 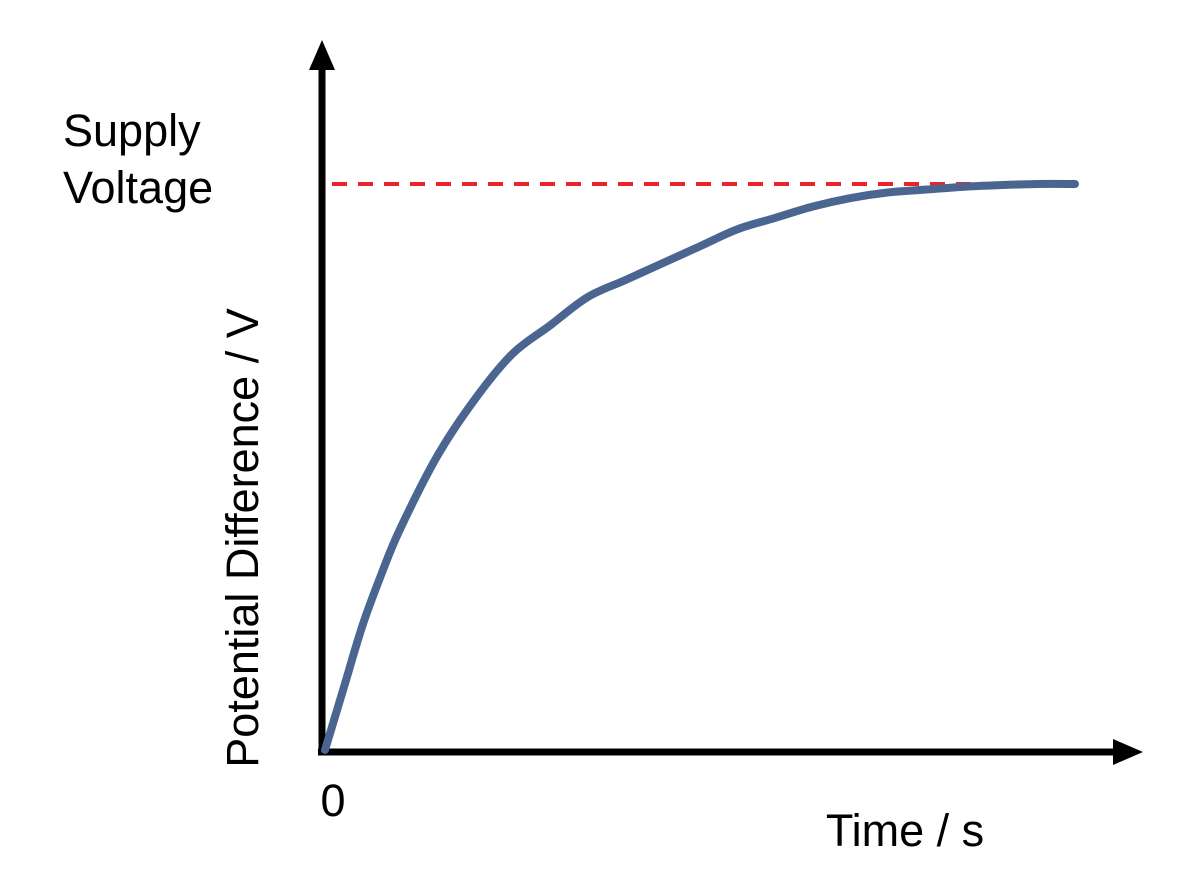 I want to click on y-axis-arrowhead, so click(x=322, y=55).